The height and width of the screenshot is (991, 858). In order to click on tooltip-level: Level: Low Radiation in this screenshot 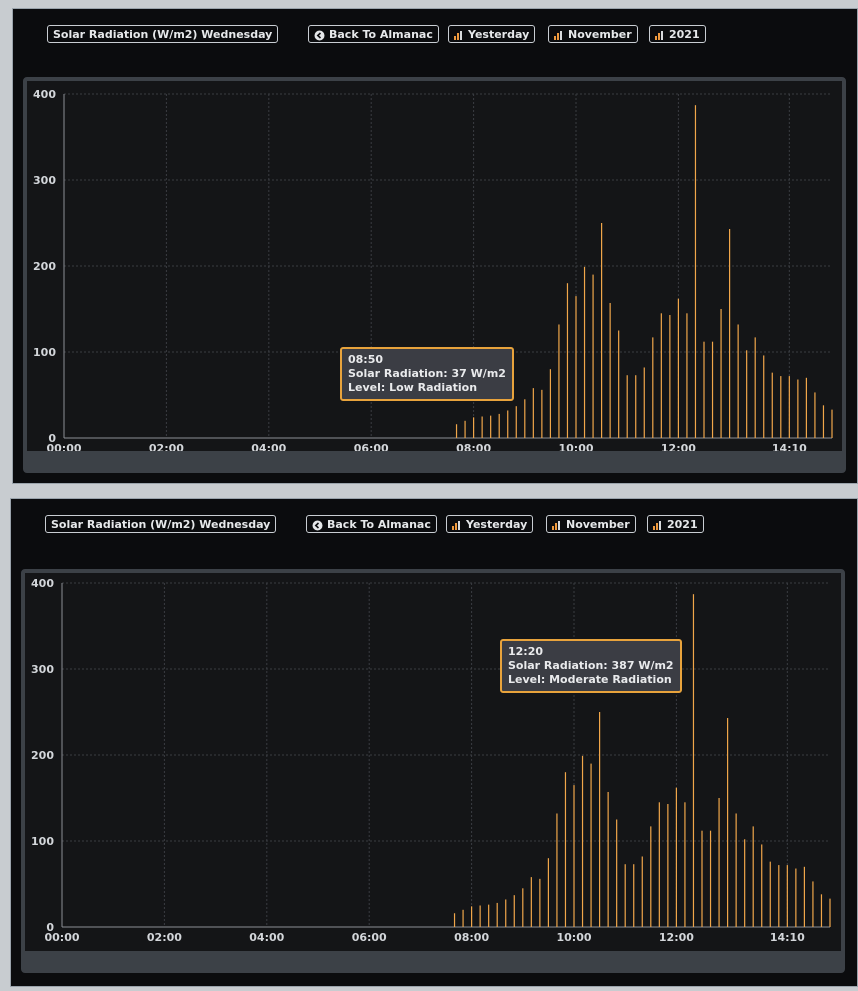, I will do `click(413, 387)`.